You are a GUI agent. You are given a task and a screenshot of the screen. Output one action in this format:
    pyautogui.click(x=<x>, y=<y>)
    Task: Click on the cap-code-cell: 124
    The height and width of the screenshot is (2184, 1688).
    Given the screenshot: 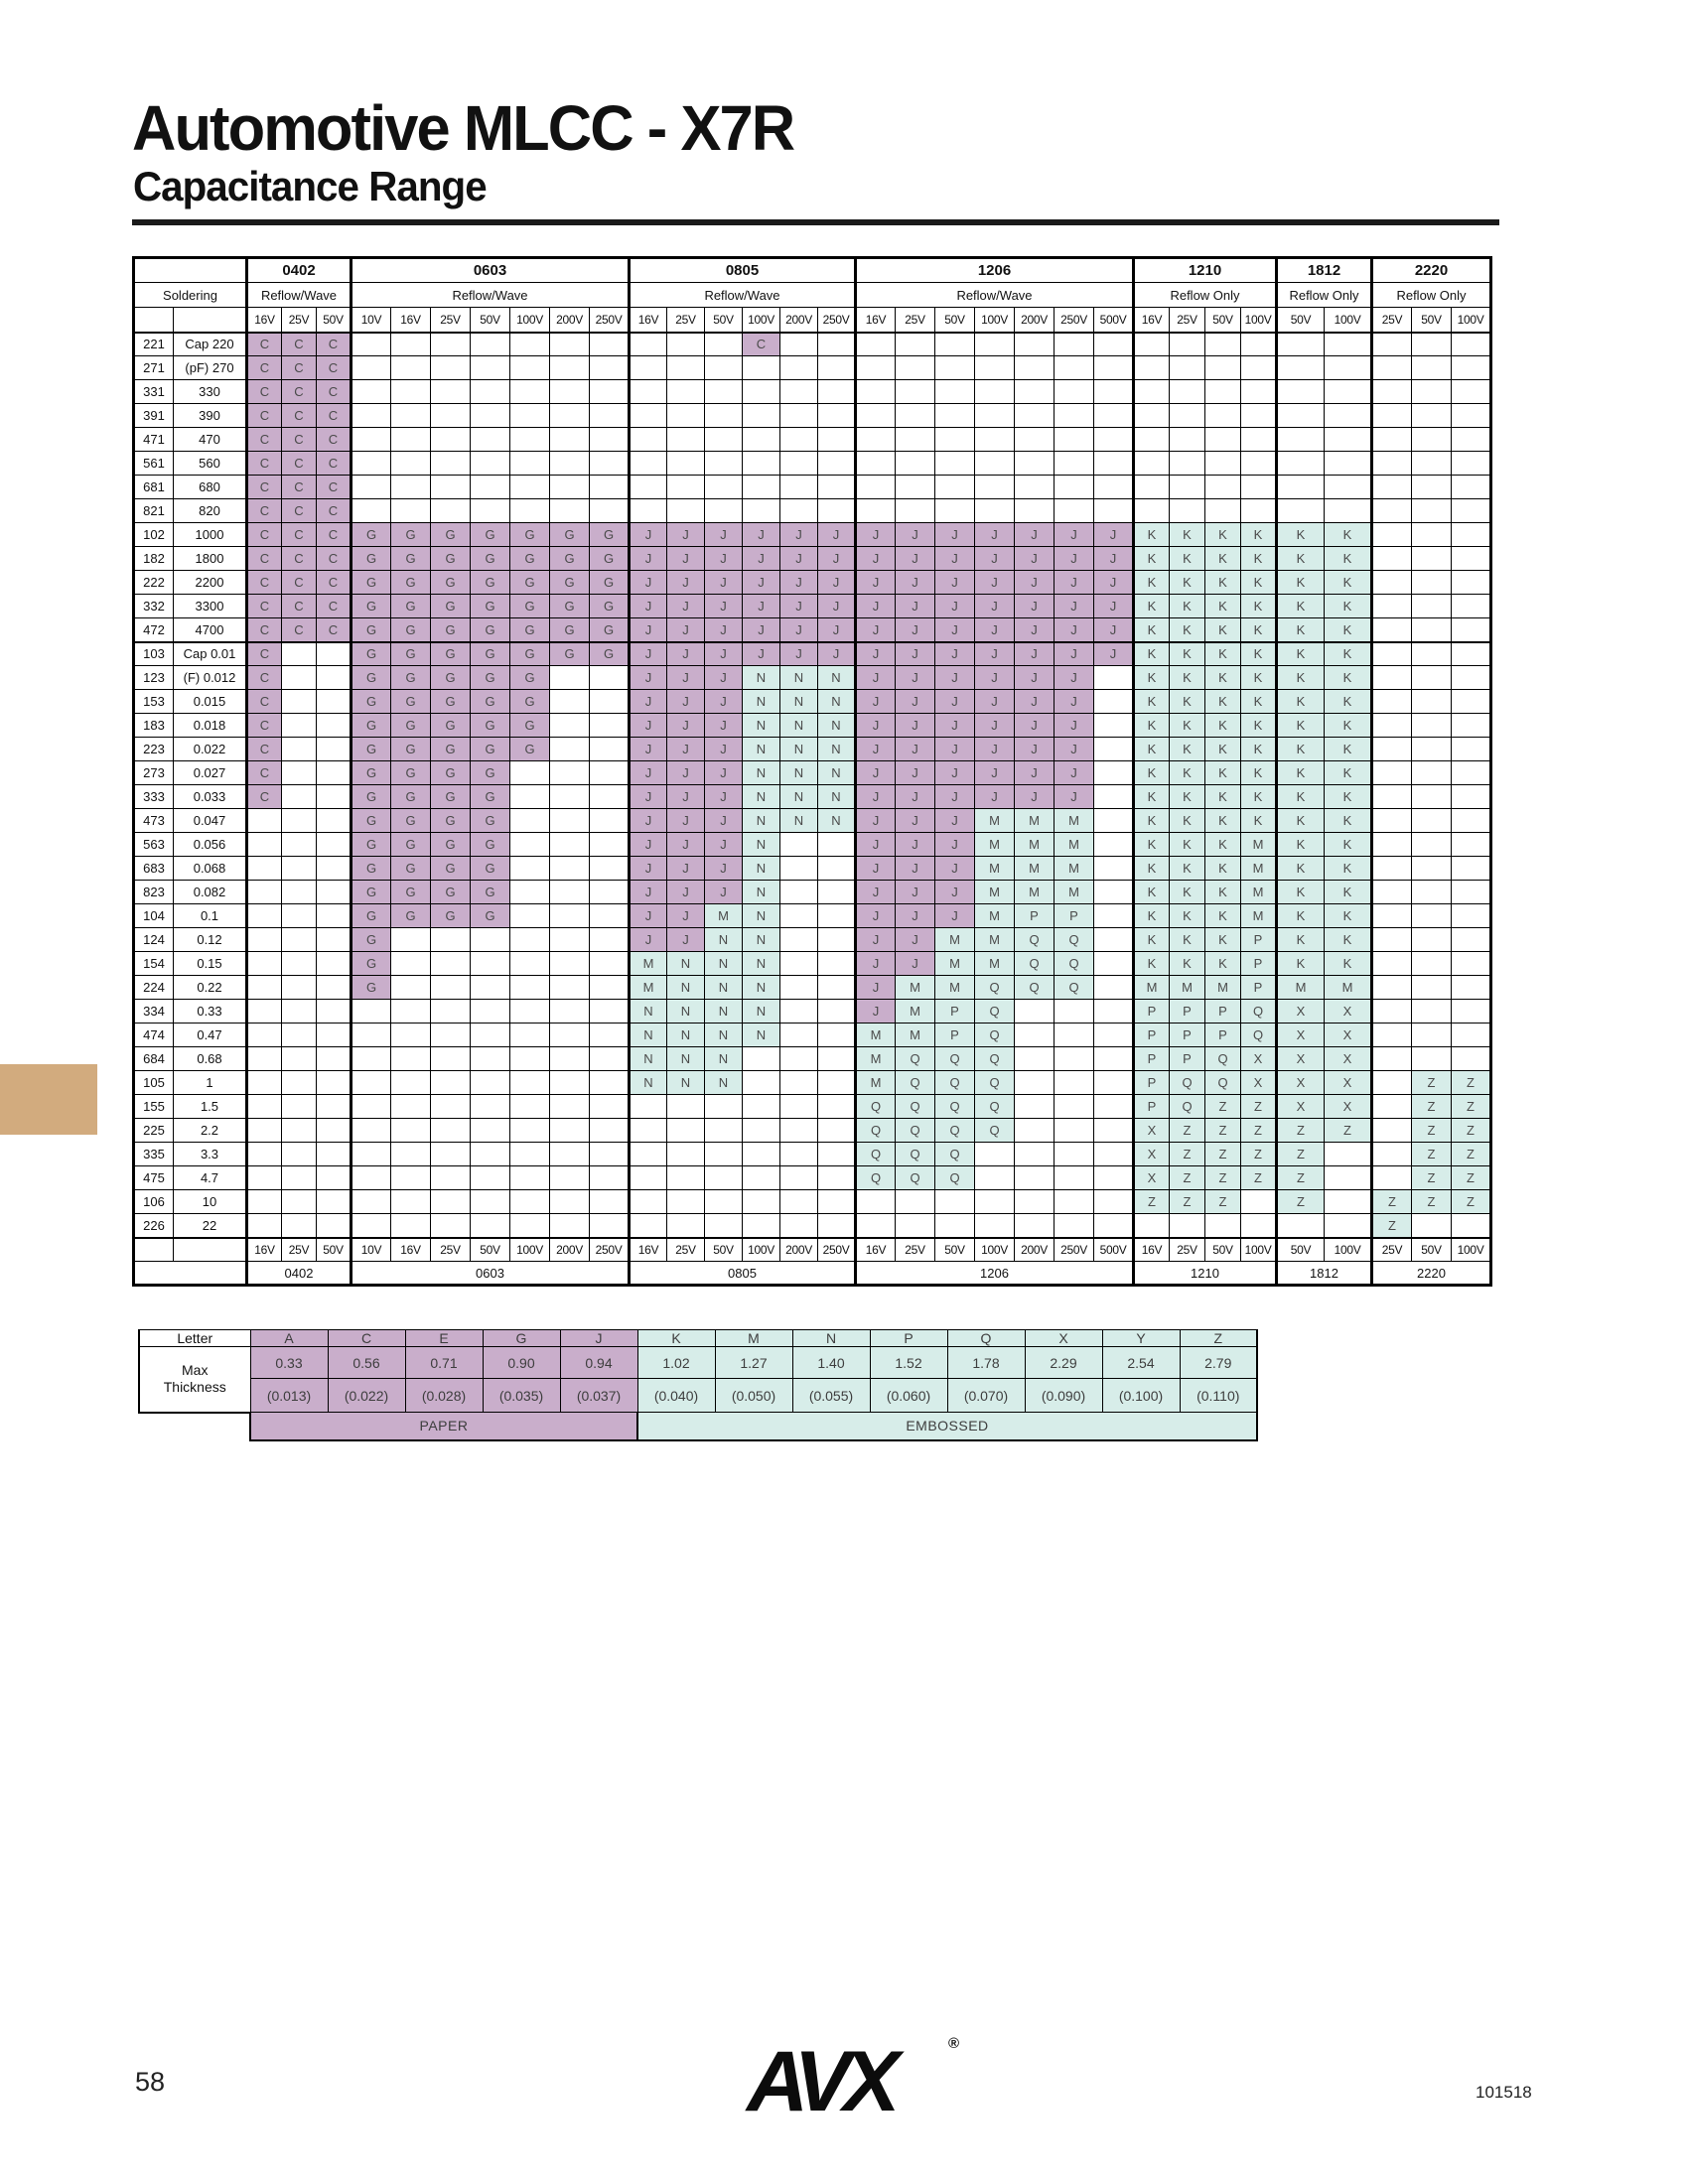 What is the action you would take?
    pyautogui.click(x=153, y=939)
    